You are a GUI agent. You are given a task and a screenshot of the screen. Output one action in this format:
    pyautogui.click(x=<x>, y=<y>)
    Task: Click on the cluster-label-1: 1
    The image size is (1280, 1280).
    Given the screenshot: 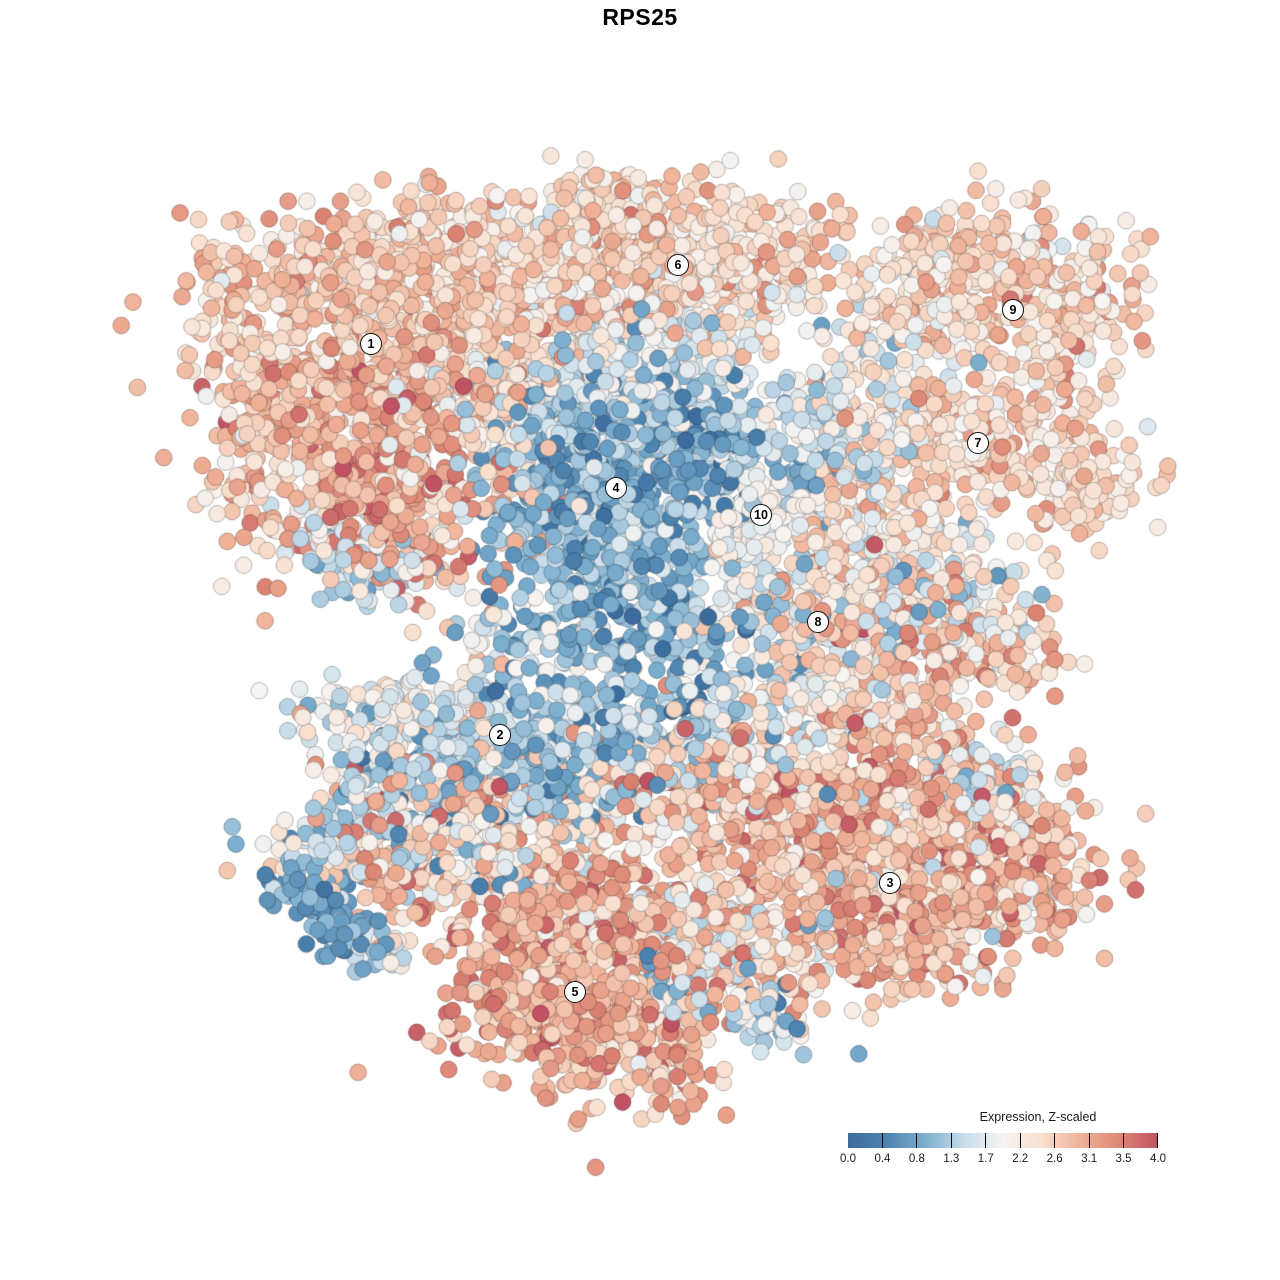 What is the action you would take?
    pyautogui.click(x=371, y=344)
    